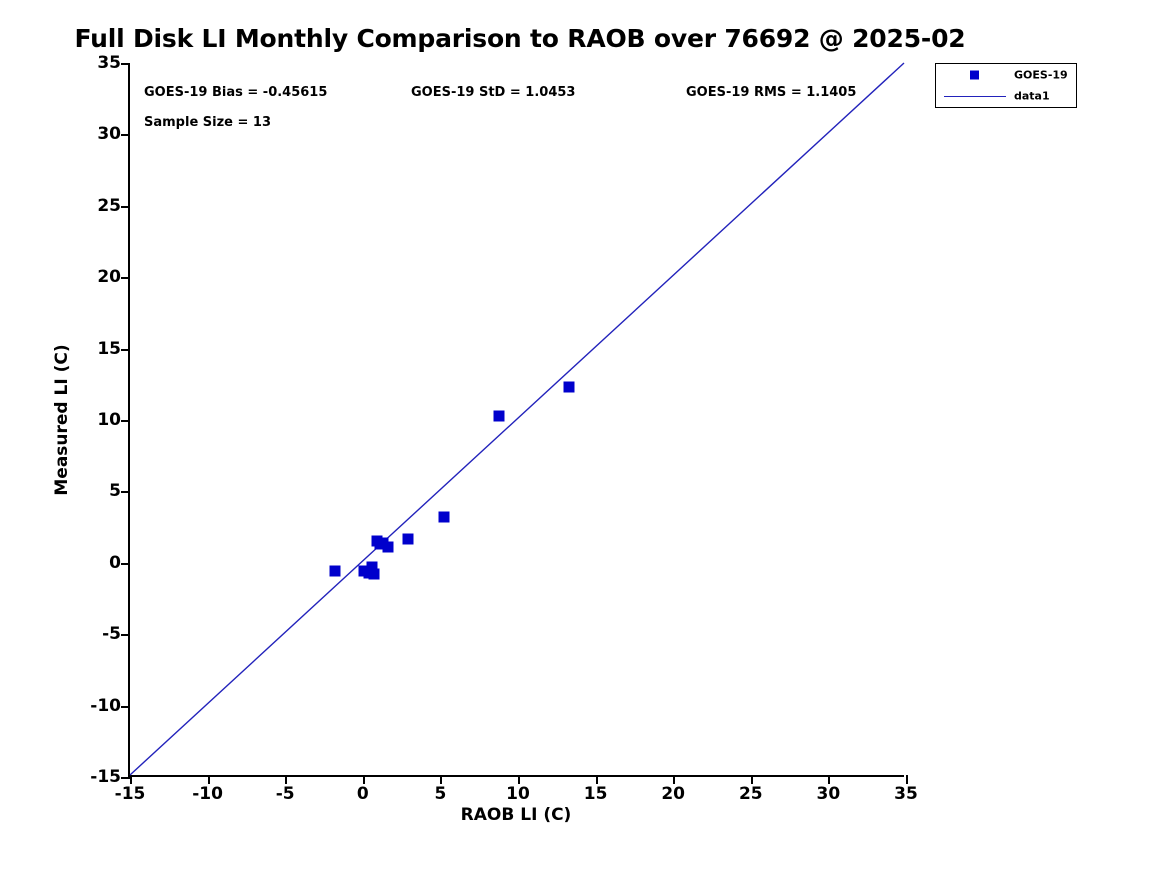  Describe the element at coordinates (673, 794) in the screenshot. I see `x-tick-label: 20` at that location.